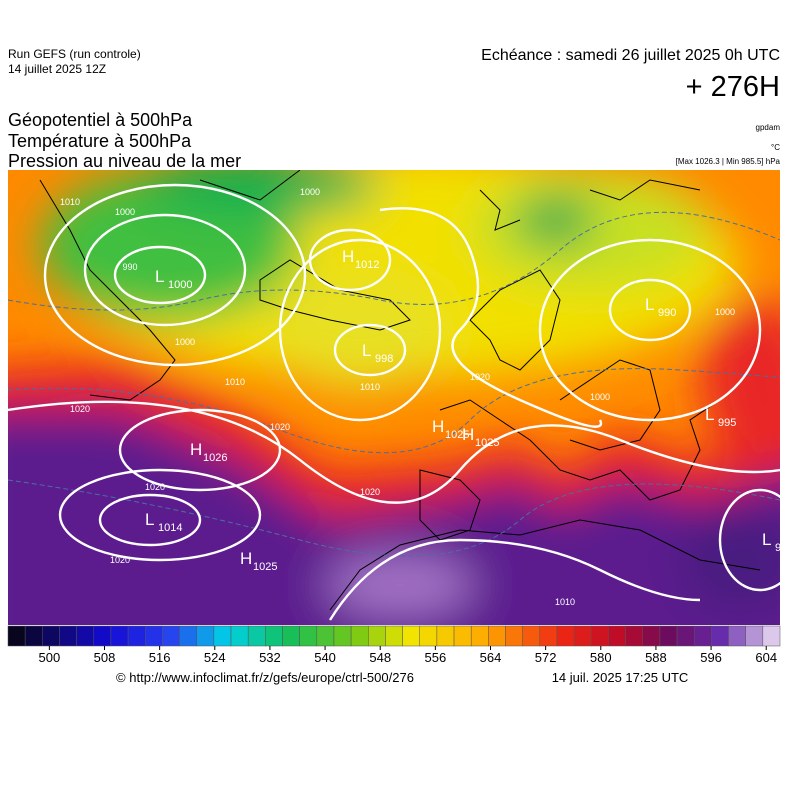  What do you see at coordinates (436, 657) in the screenshot?
I see `colorbar-tick-label: 556` at bounding box center [436, 657].